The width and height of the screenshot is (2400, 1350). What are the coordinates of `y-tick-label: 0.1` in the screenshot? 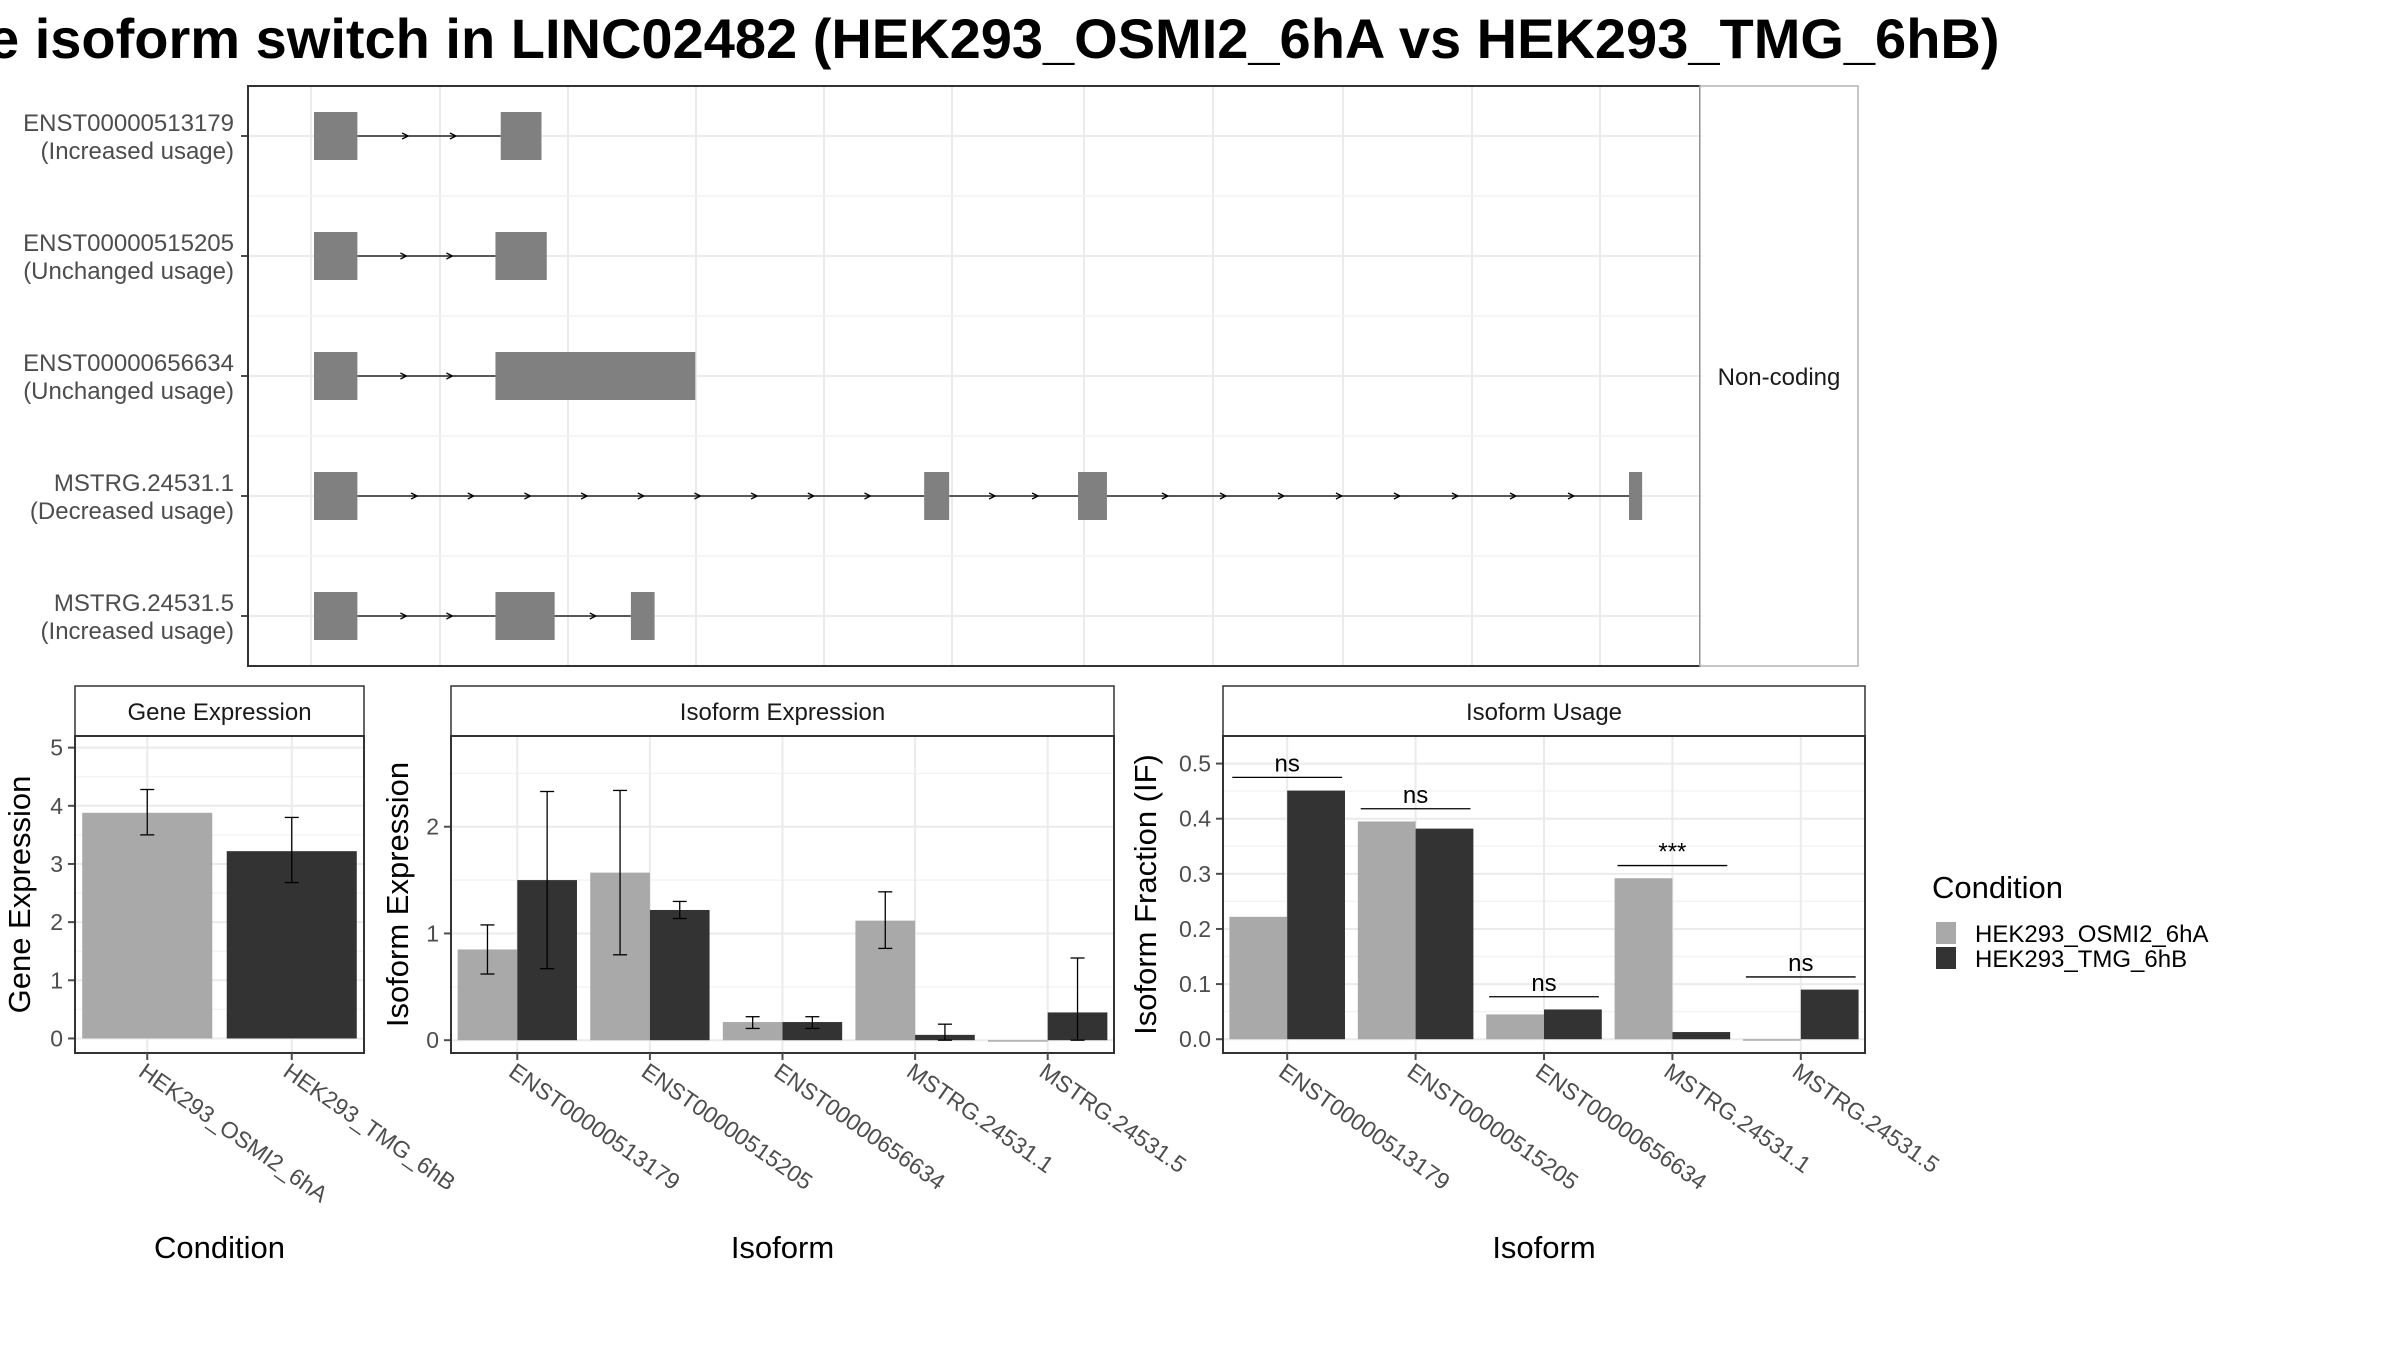 It's located at (1195, 984).